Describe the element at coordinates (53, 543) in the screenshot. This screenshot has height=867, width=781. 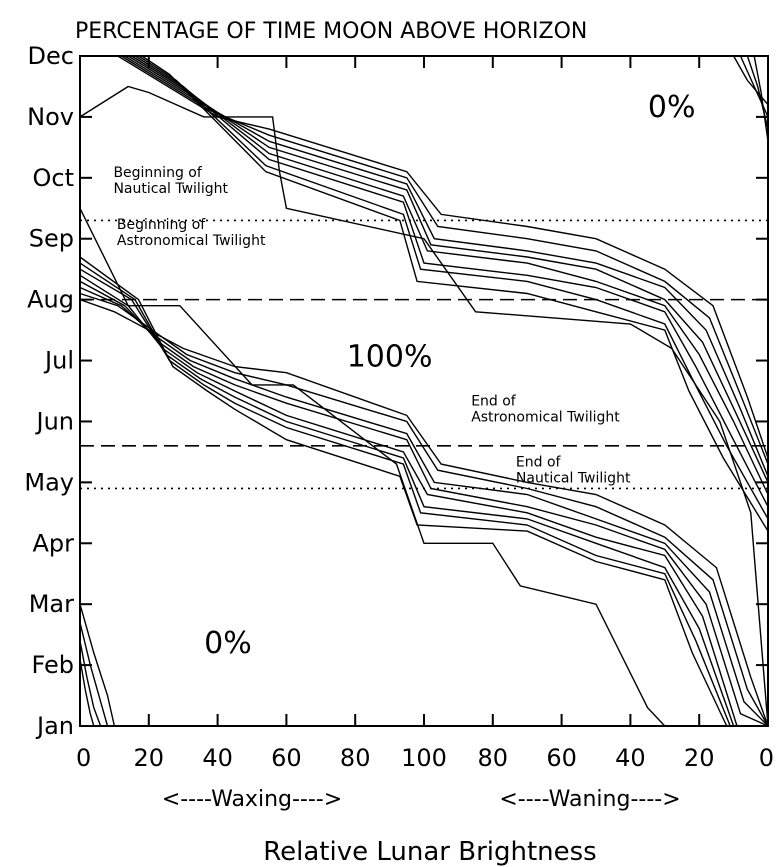
I see `y-tick-label: Apr` at that location.